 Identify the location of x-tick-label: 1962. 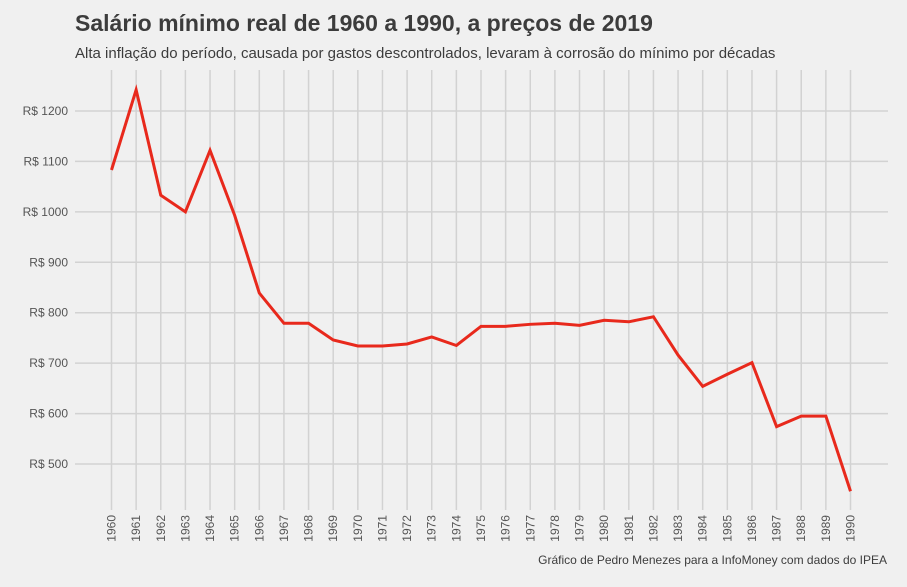
(161, 528).